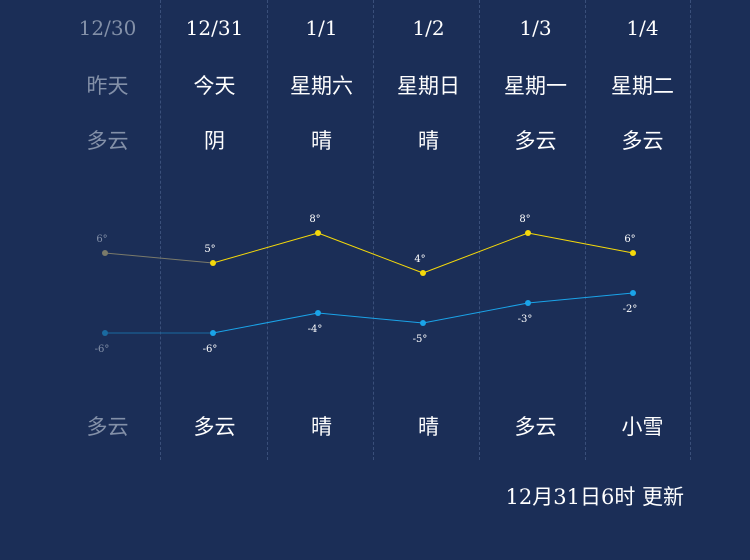  I want to click on day-name: 星期一, so click(535, 86).